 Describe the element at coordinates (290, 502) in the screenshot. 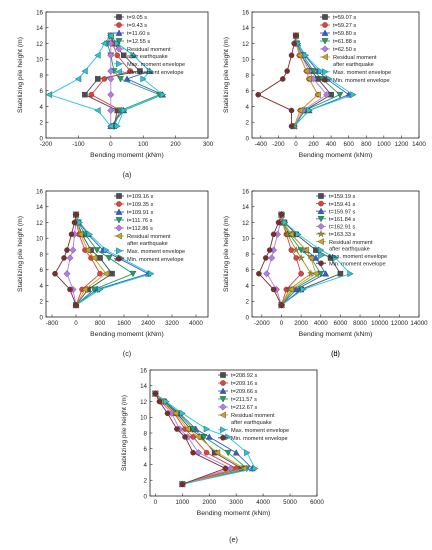

I see `x-tick-label: 5000` at that location.